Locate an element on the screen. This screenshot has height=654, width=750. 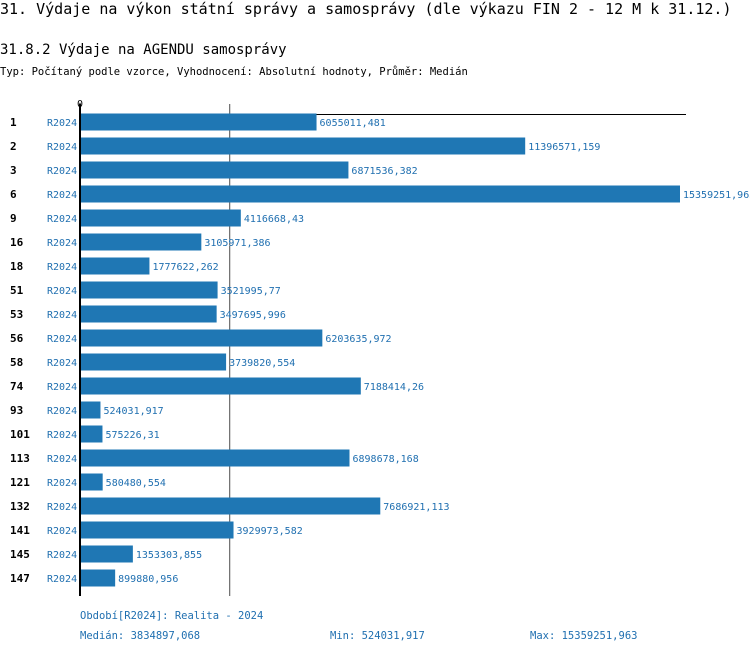
data-label: 575226,31 is located at coordinates (132, 435).